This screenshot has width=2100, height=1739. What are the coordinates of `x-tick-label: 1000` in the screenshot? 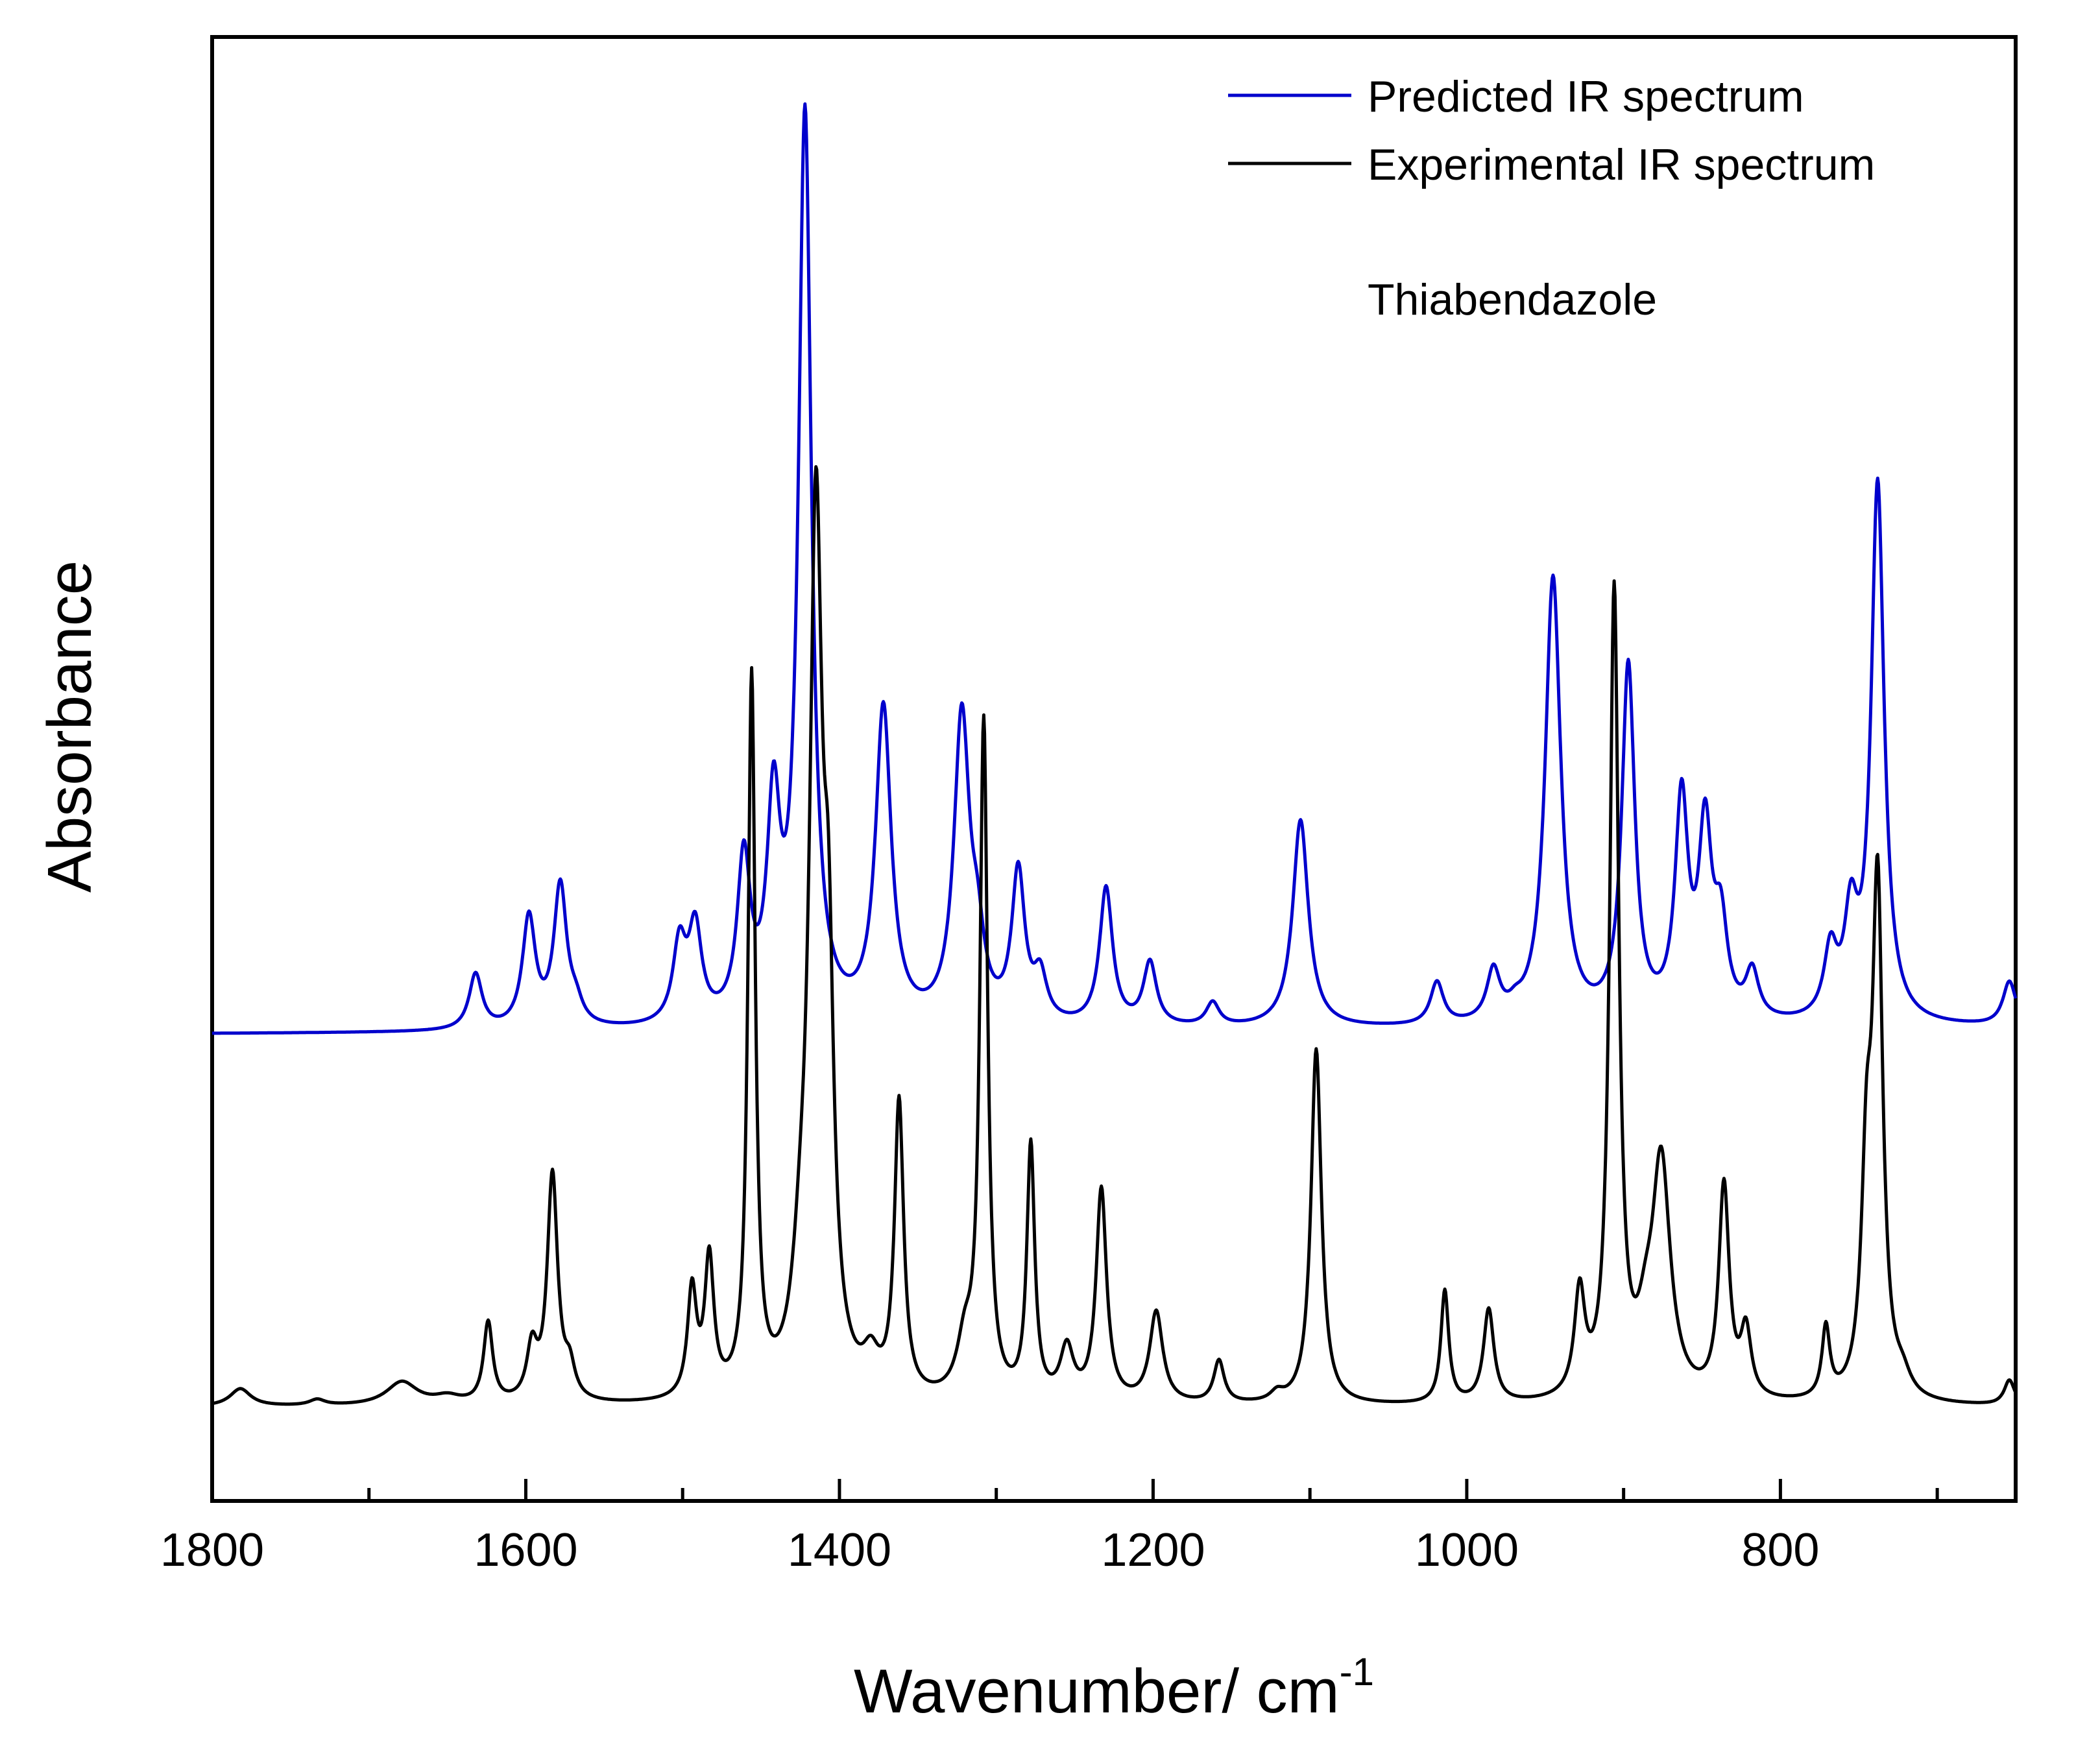 It's located at (1467, 1550).